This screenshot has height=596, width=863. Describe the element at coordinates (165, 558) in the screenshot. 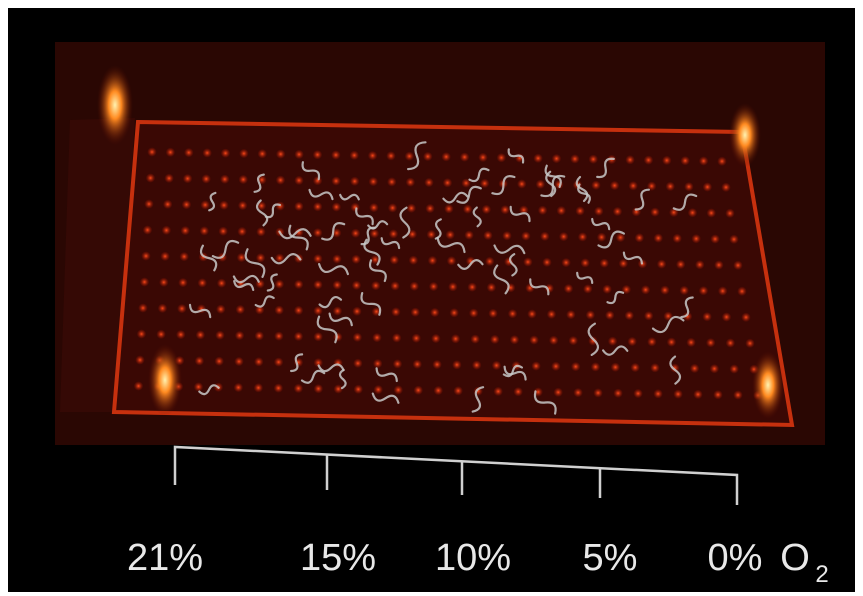

I see `scale-label: 21%` at that location.